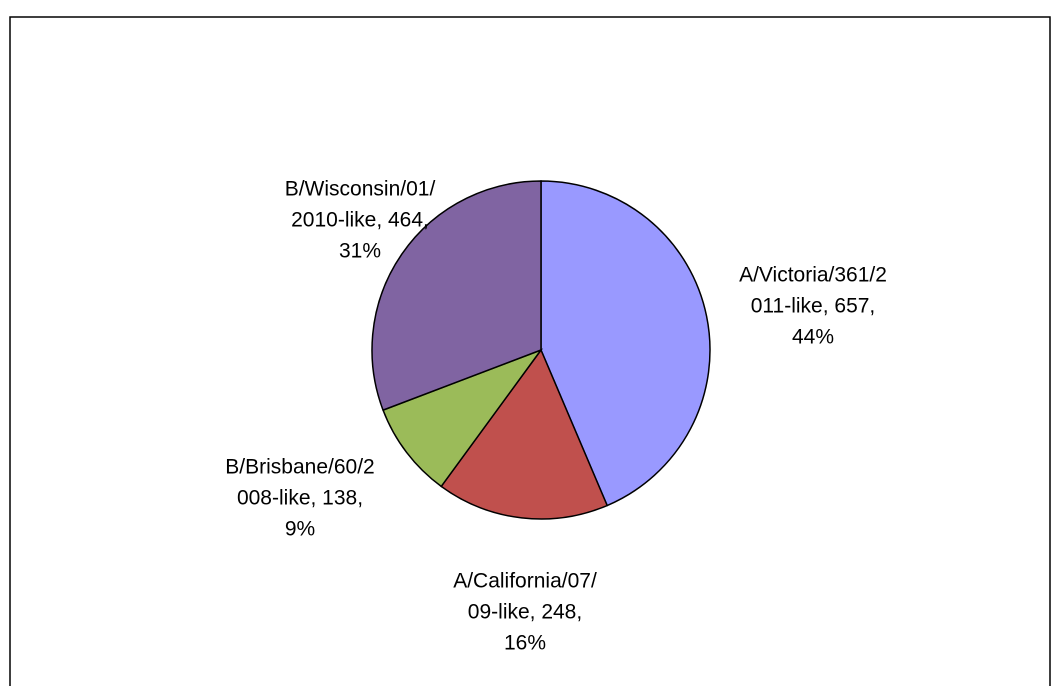 The height and width of the screenshot is (686, 1060). What do you see at coordinates (360, 189) in the screenshot?
I see `data-label: B/Wisconsin/01/` at bounding box center [360, 189].